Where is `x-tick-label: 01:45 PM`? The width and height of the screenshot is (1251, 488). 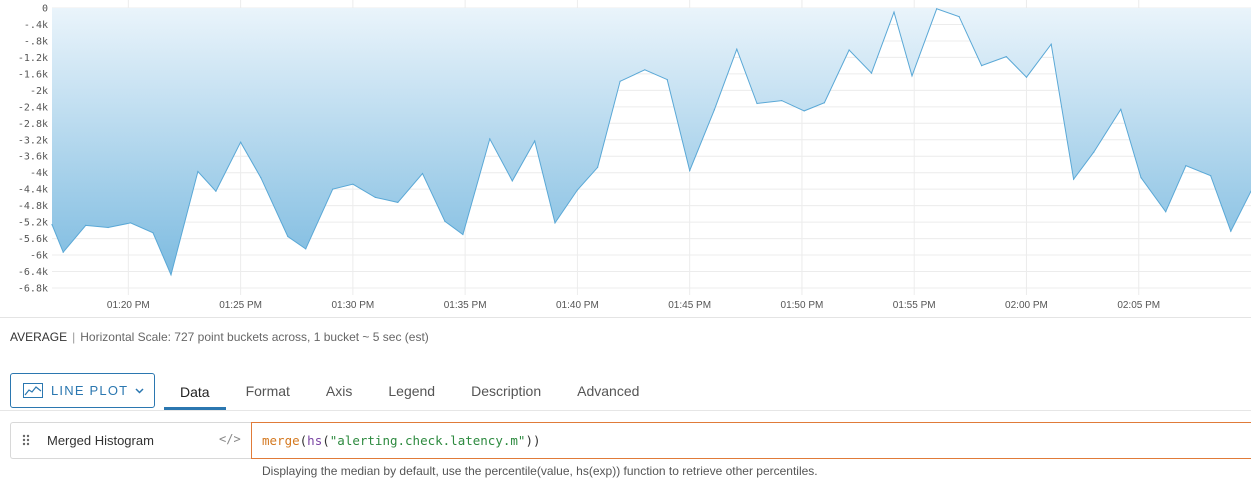
x-tick-label: 01:45 PM is located at coordinates (689, 305).